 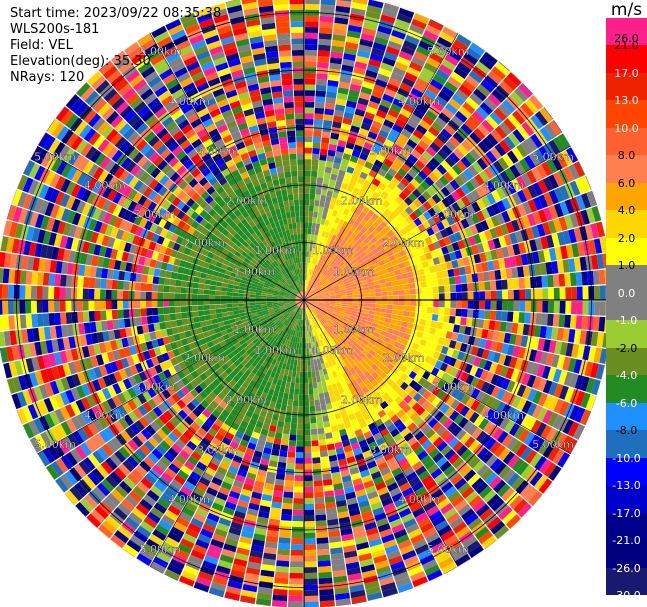 What do you see at coordinates (116, 13) in the screenshot?
I see `header-start-time: Start time: 2023/09/22 08:35:38` at bounding box center [116, 13].